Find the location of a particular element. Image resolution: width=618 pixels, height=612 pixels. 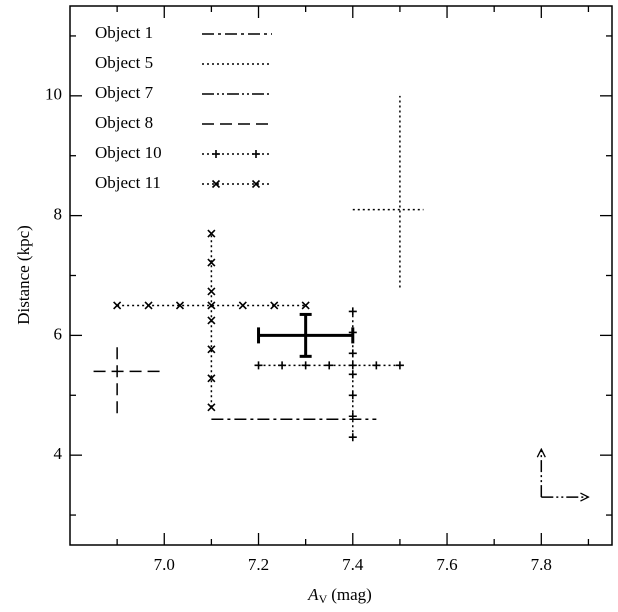

legend-label: Object 7 is located at coordinates (124, 92).